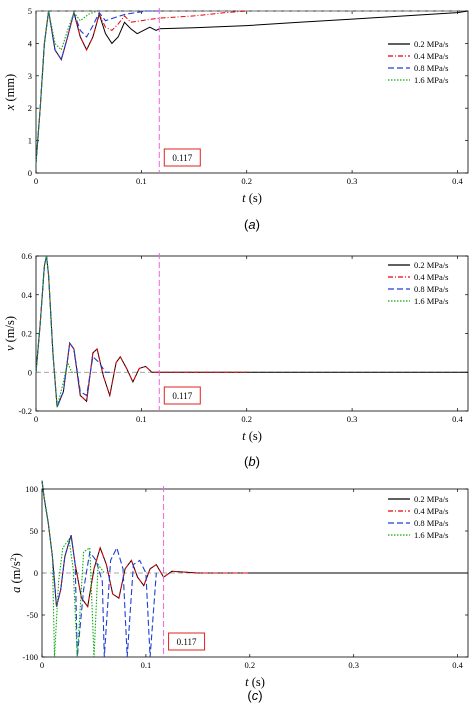 The height and width of the screenshot is (713, 474). Describe the element at coordinates (31, 489) in the screenshot. I see `y-tick-label: 100` at that location.